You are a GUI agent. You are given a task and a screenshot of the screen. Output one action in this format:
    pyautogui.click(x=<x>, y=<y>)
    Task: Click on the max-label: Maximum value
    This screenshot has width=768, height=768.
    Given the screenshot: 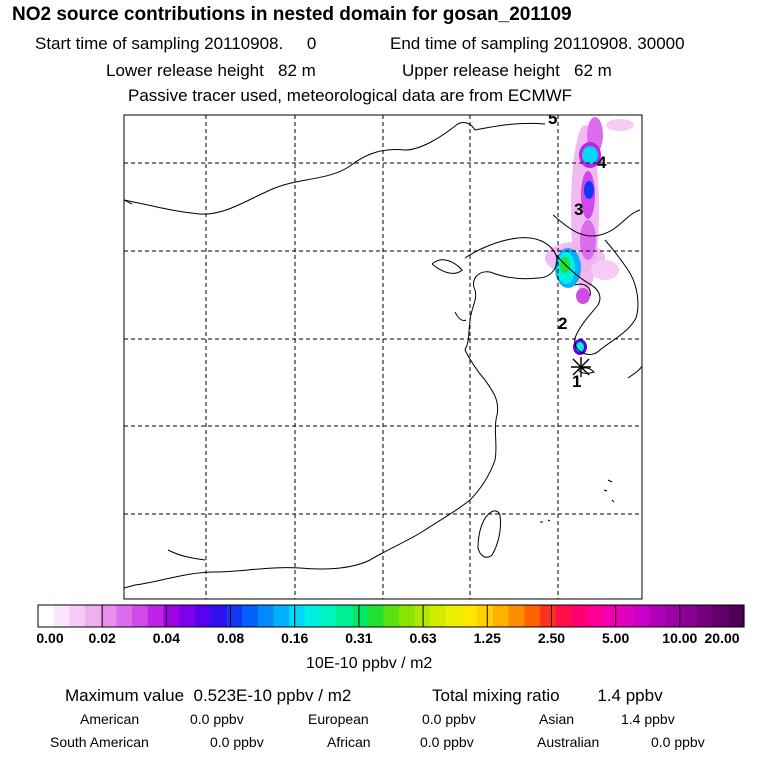 What is the action you would take?
    pyautogui.click(x=125, y=695)
    